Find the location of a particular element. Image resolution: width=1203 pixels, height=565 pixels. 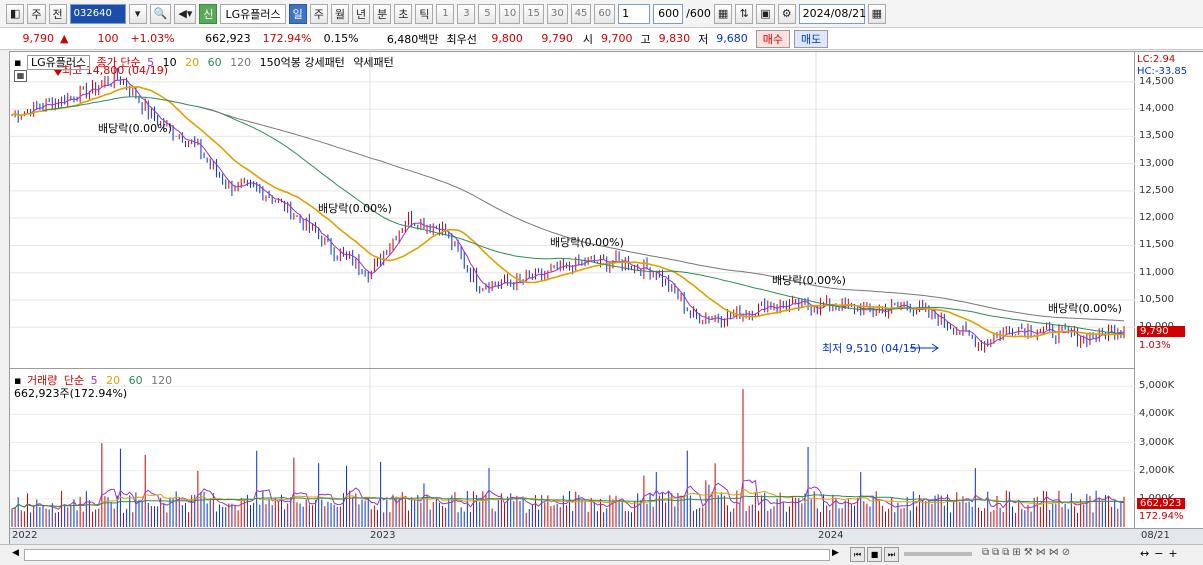

vol-ma5-line is located at coordinates (567, 494).